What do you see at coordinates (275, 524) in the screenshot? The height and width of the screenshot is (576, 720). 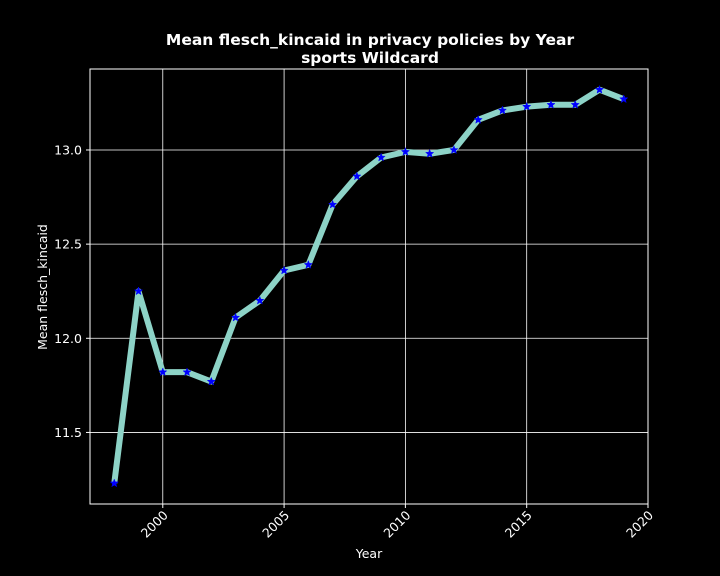 I see `x-tick-label: 2005` at bounding box center [275, 524].